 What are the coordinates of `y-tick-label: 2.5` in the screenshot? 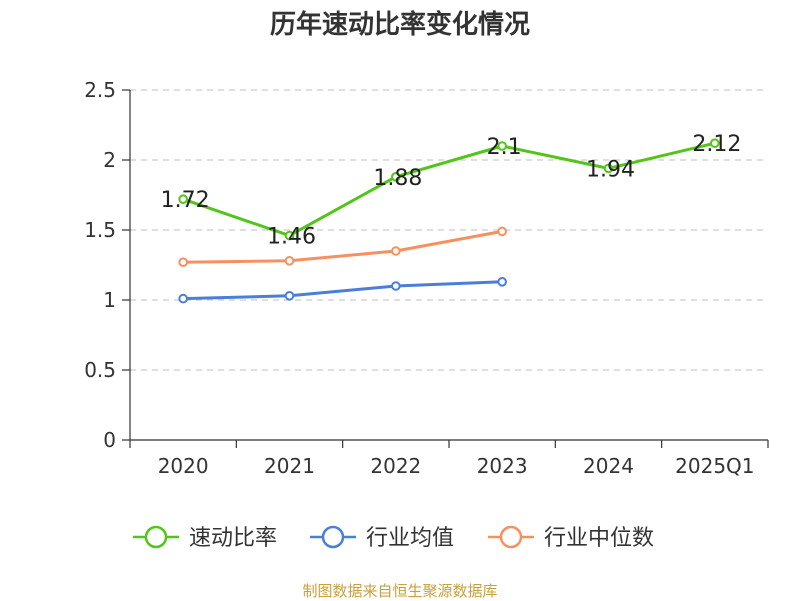 It's located at (100, 90).